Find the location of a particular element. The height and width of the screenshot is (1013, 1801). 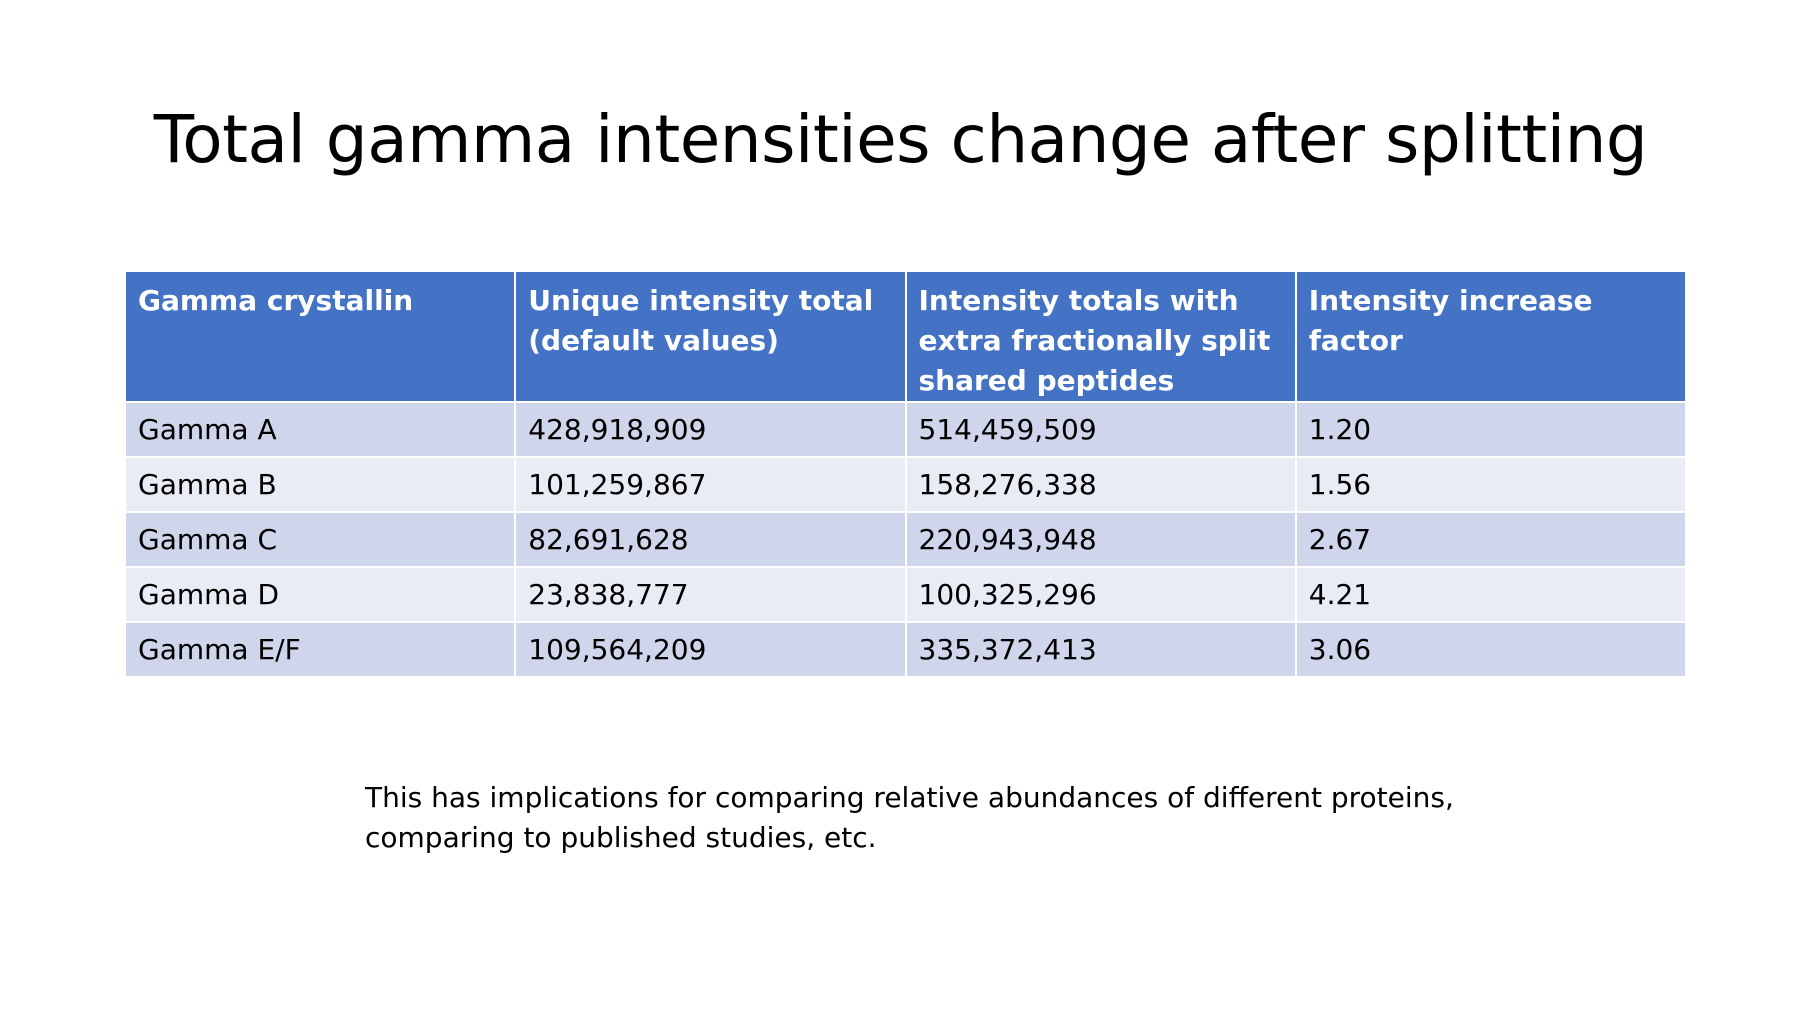

column-header-unique-intensity-total: Unique intensity total (default values) is located at coordinates (710, 336).